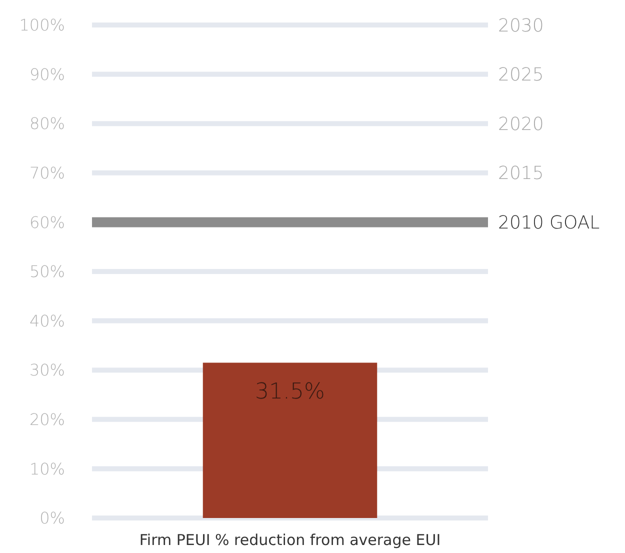 This screenshot has width=625, height=553. Describe the element at coordinates (521, 25) in the screenshot. I see `y2-tick-label: 2030` at that location.